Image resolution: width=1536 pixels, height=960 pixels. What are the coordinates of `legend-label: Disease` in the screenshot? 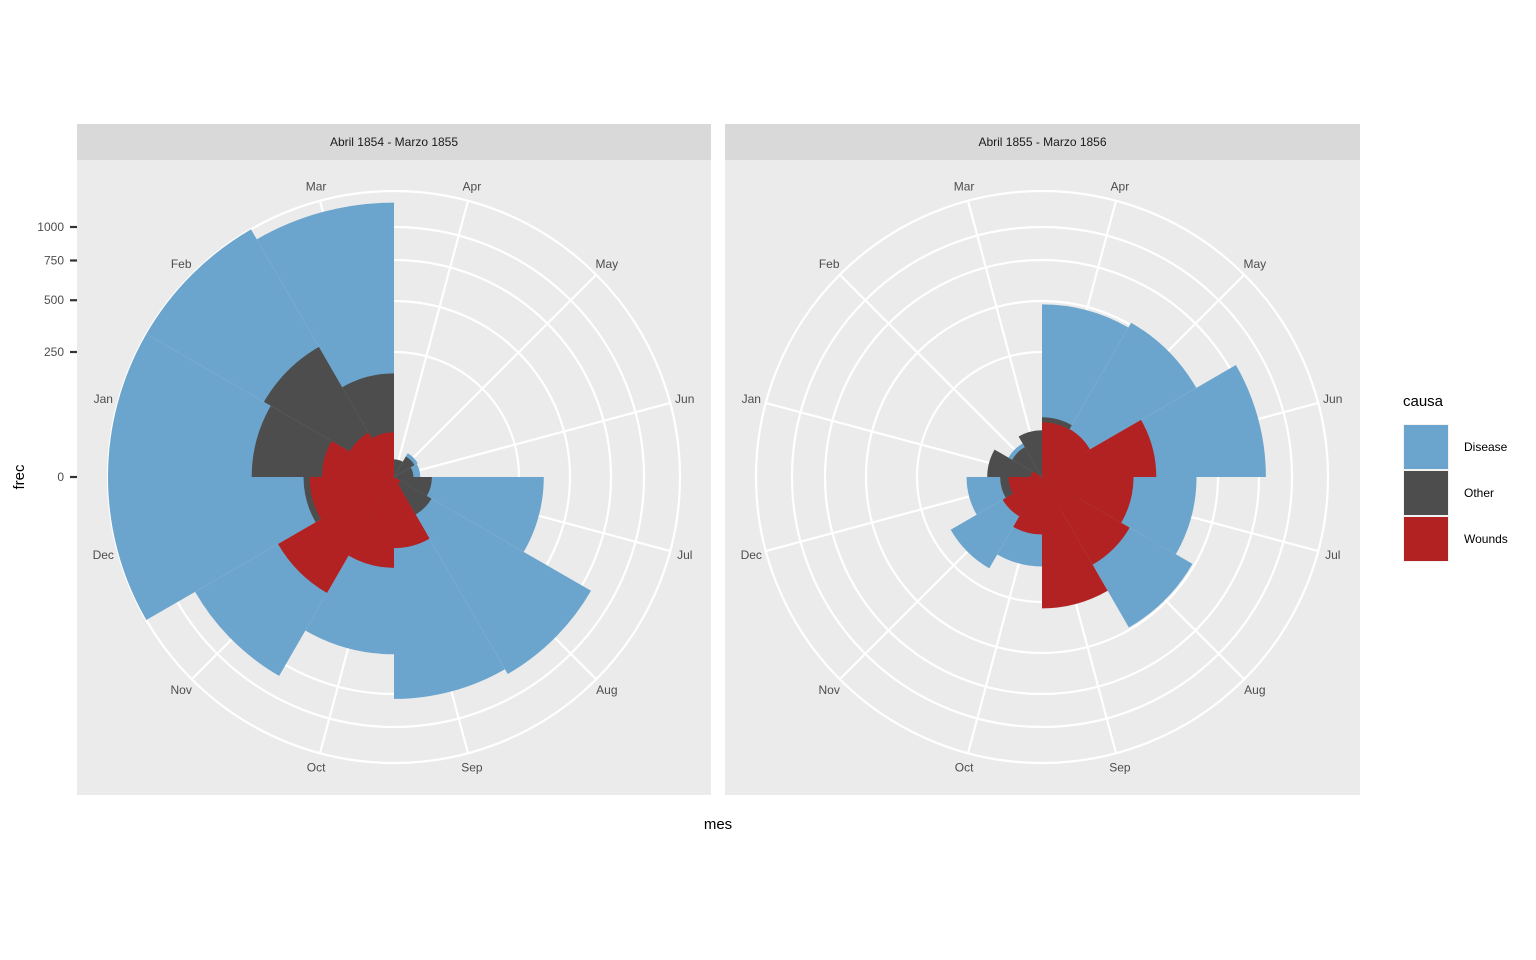 It's located at (1486, 447).